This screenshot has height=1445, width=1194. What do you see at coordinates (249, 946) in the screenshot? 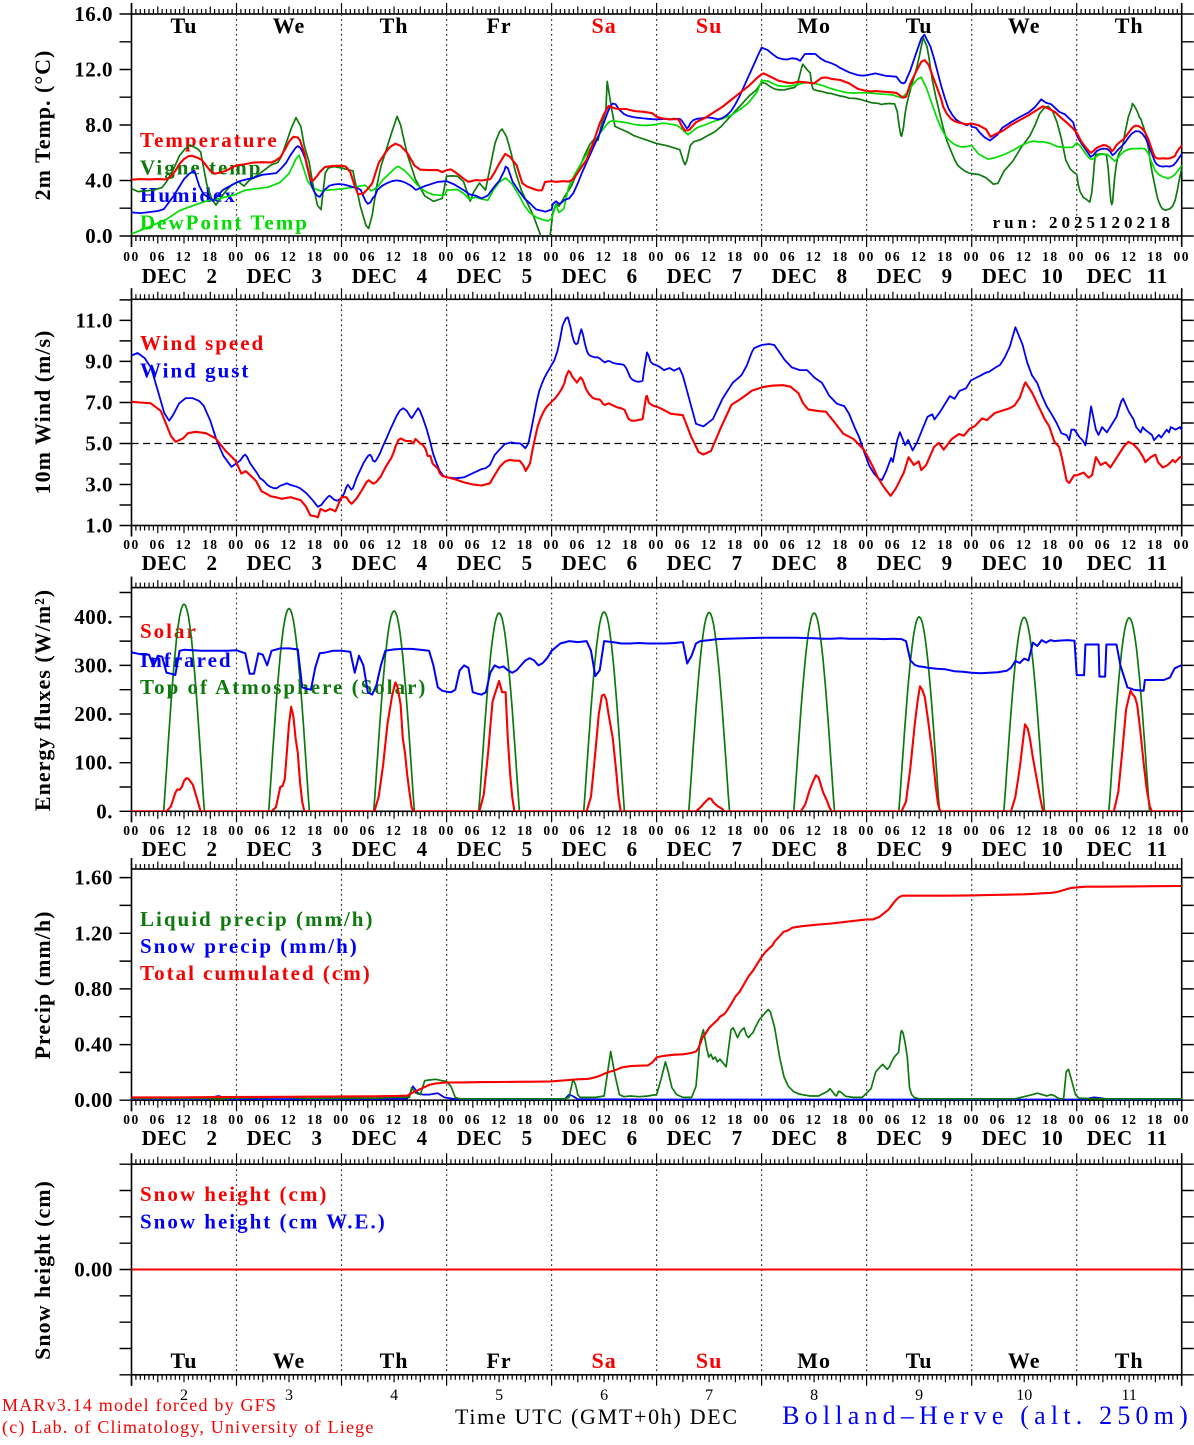
I see `svg-text: Snow precip (mm/h)` at bounding box center [249, 946].